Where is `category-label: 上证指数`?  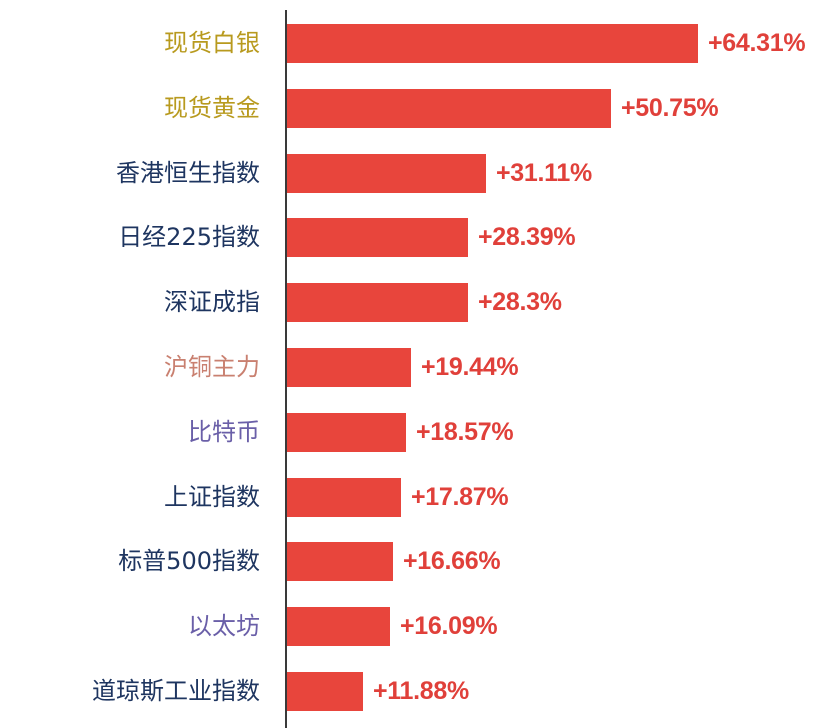 category-label: 上证指数 is located at coordinates (212, 497).